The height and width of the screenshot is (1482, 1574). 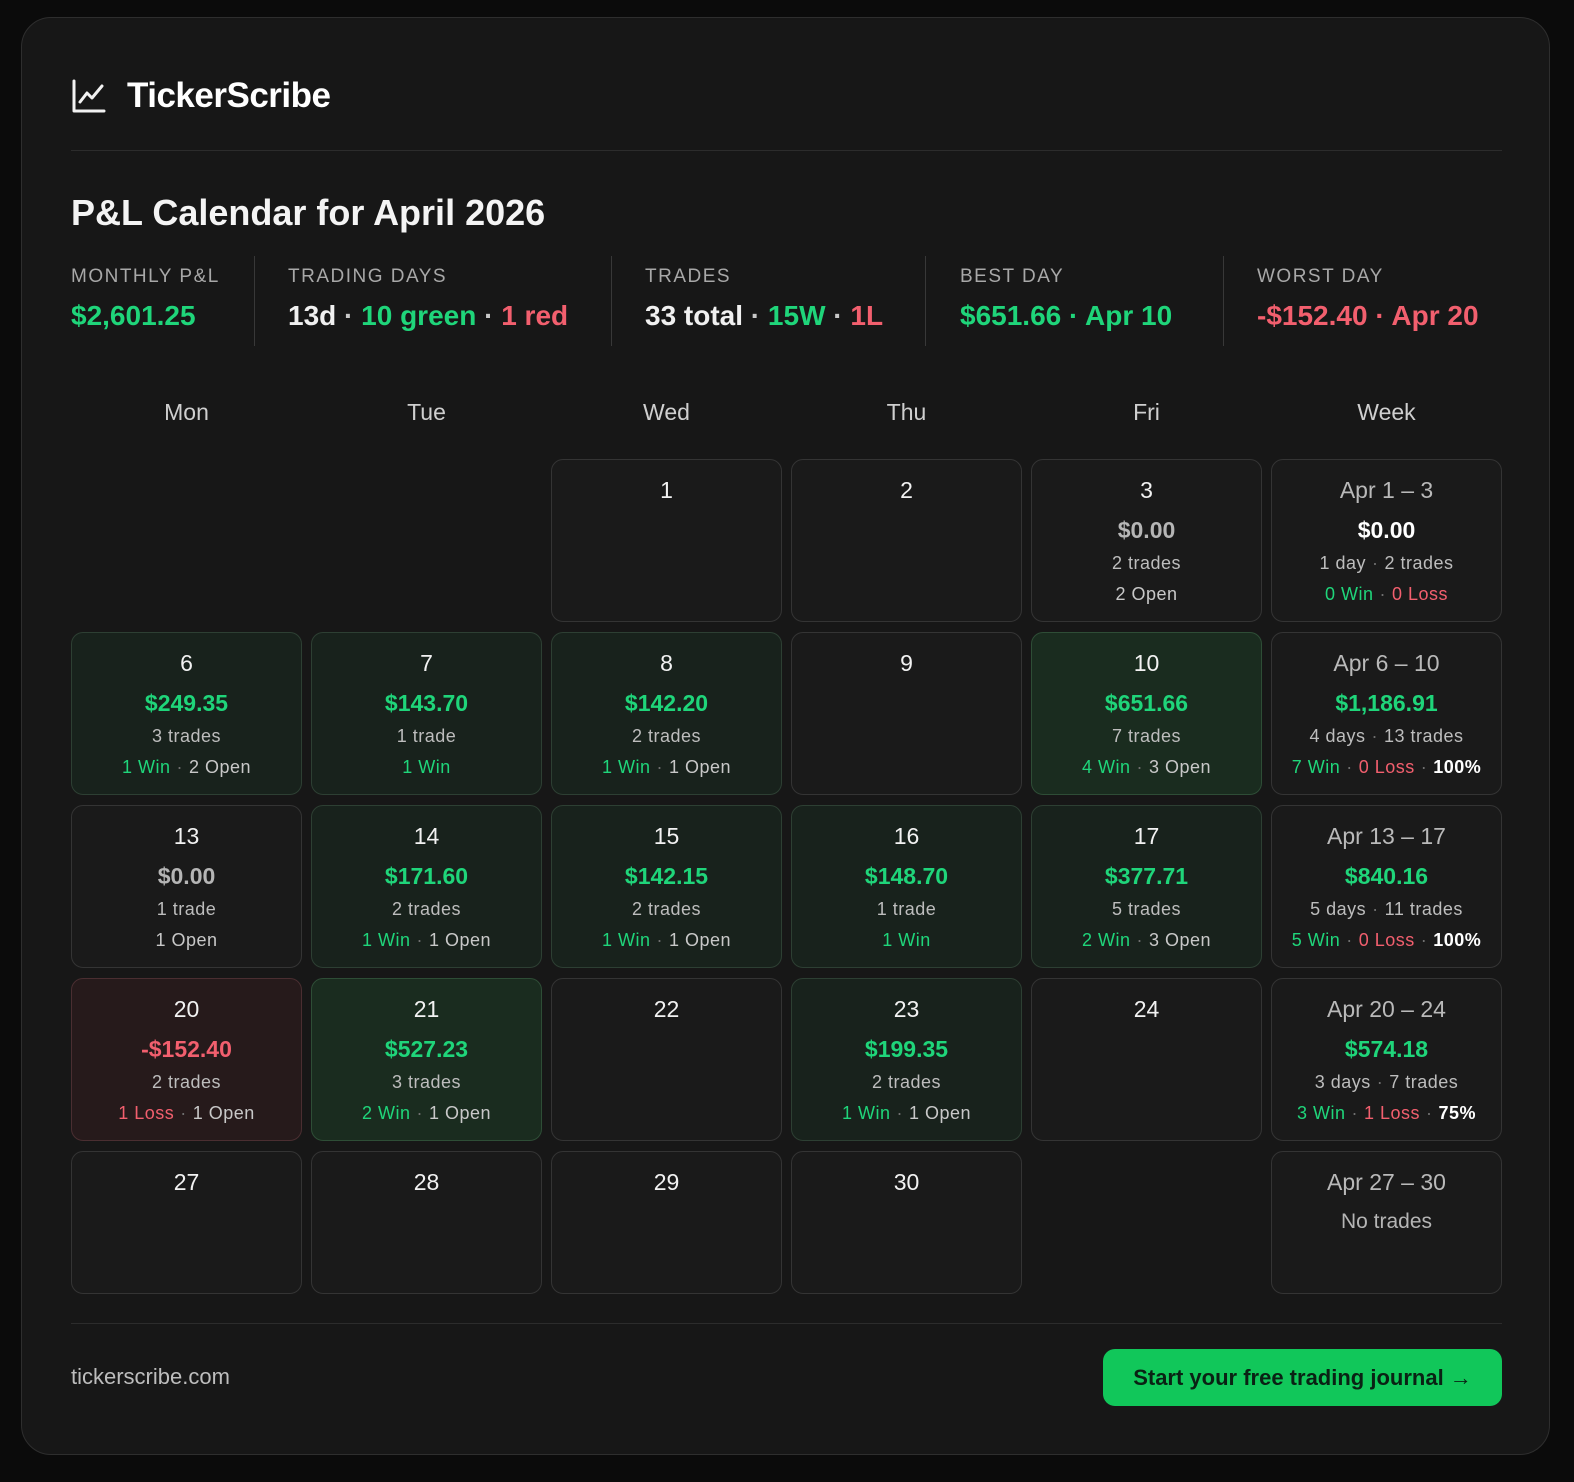 I want to click on stat-value: $2,601.25, so click(x=133, y=315).